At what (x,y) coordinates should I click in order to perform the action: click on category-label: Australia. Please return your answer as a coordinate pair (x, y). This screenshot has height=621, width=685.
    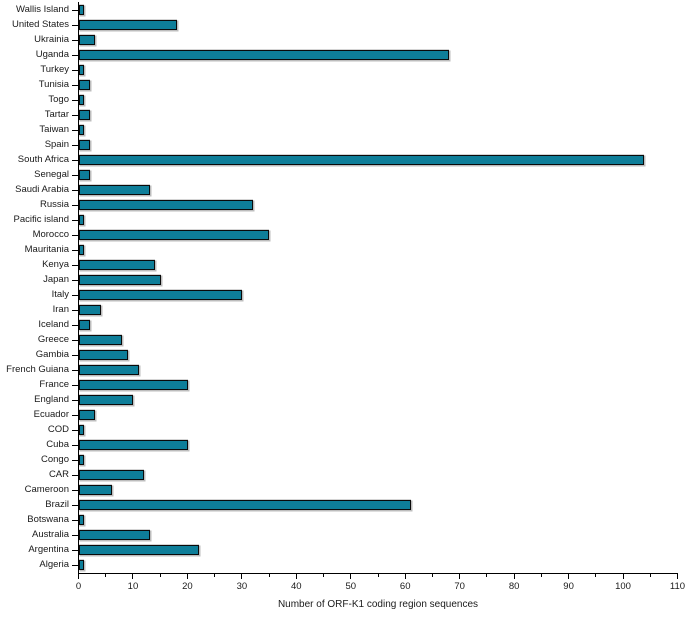
    Looking at the image, I should click on (50, 535).